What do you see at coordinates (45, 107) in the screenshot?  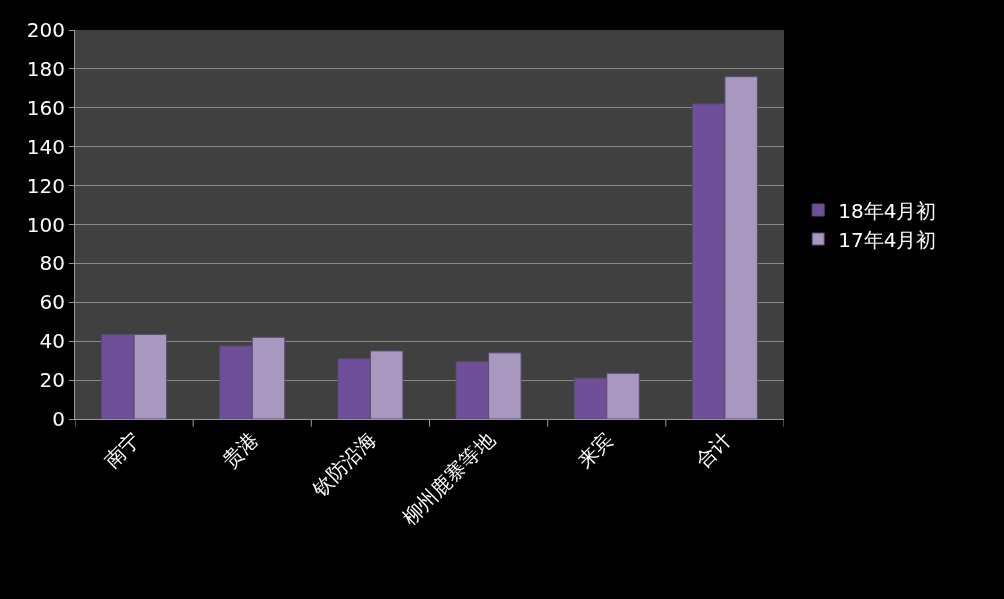 I see `y-tick-label: 160` at bounding box center [45, 107].